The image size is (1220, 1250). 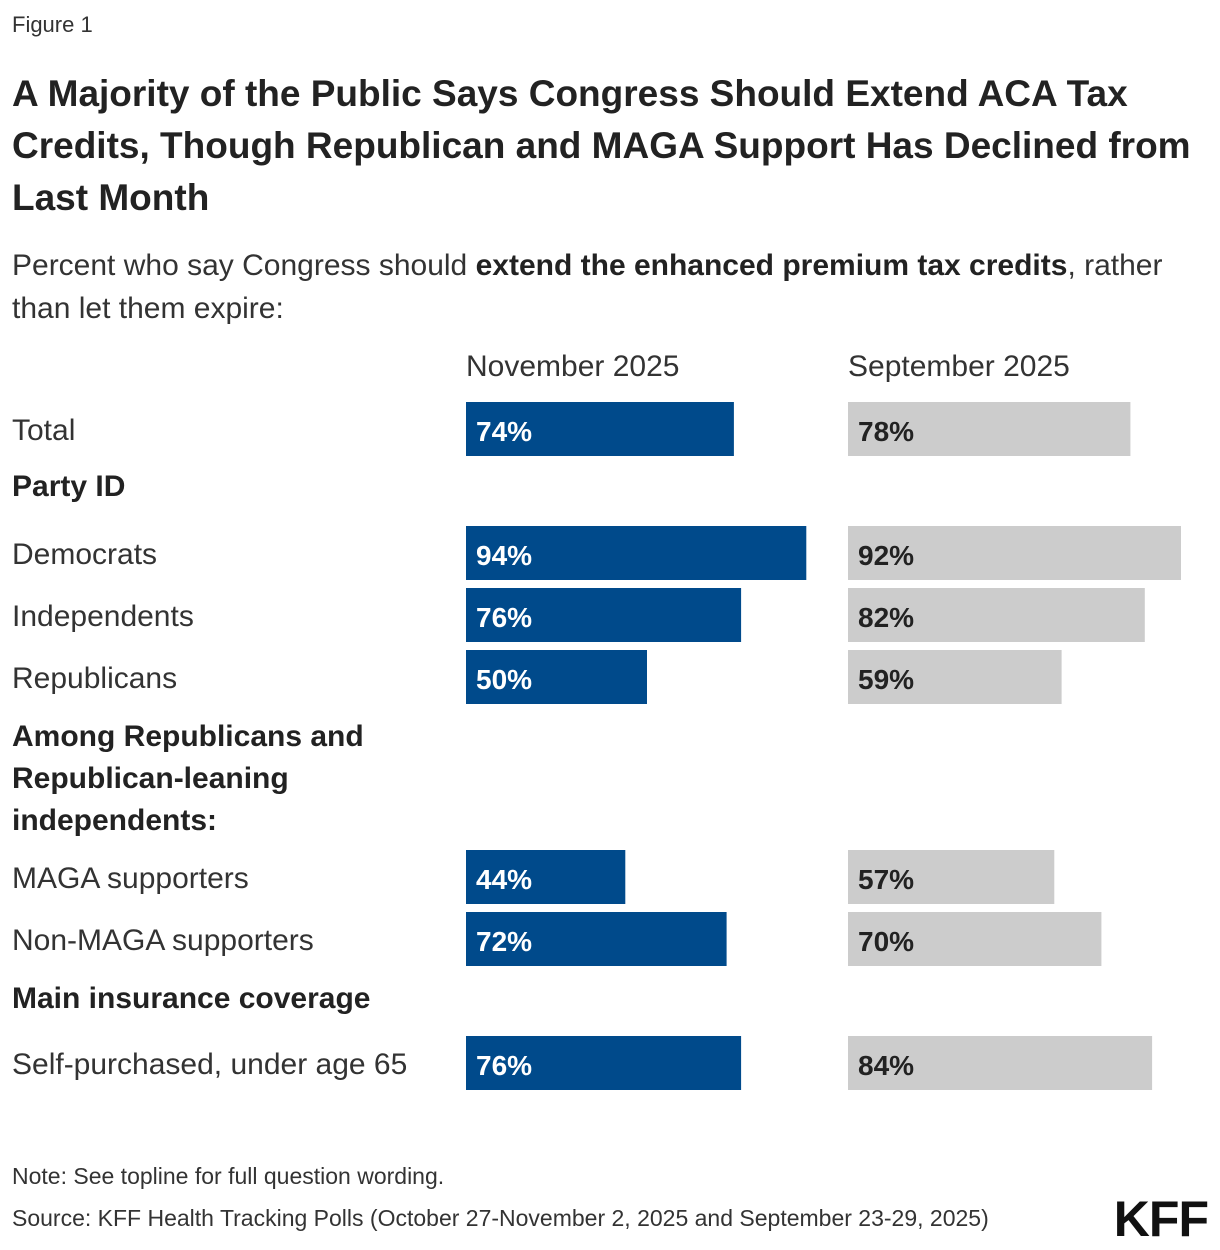 What do you see at coordinates (130, 878) in the screenshot?
I see `row-label-maga-supporters: MAGA supporters` at bounding box center [130, 878].